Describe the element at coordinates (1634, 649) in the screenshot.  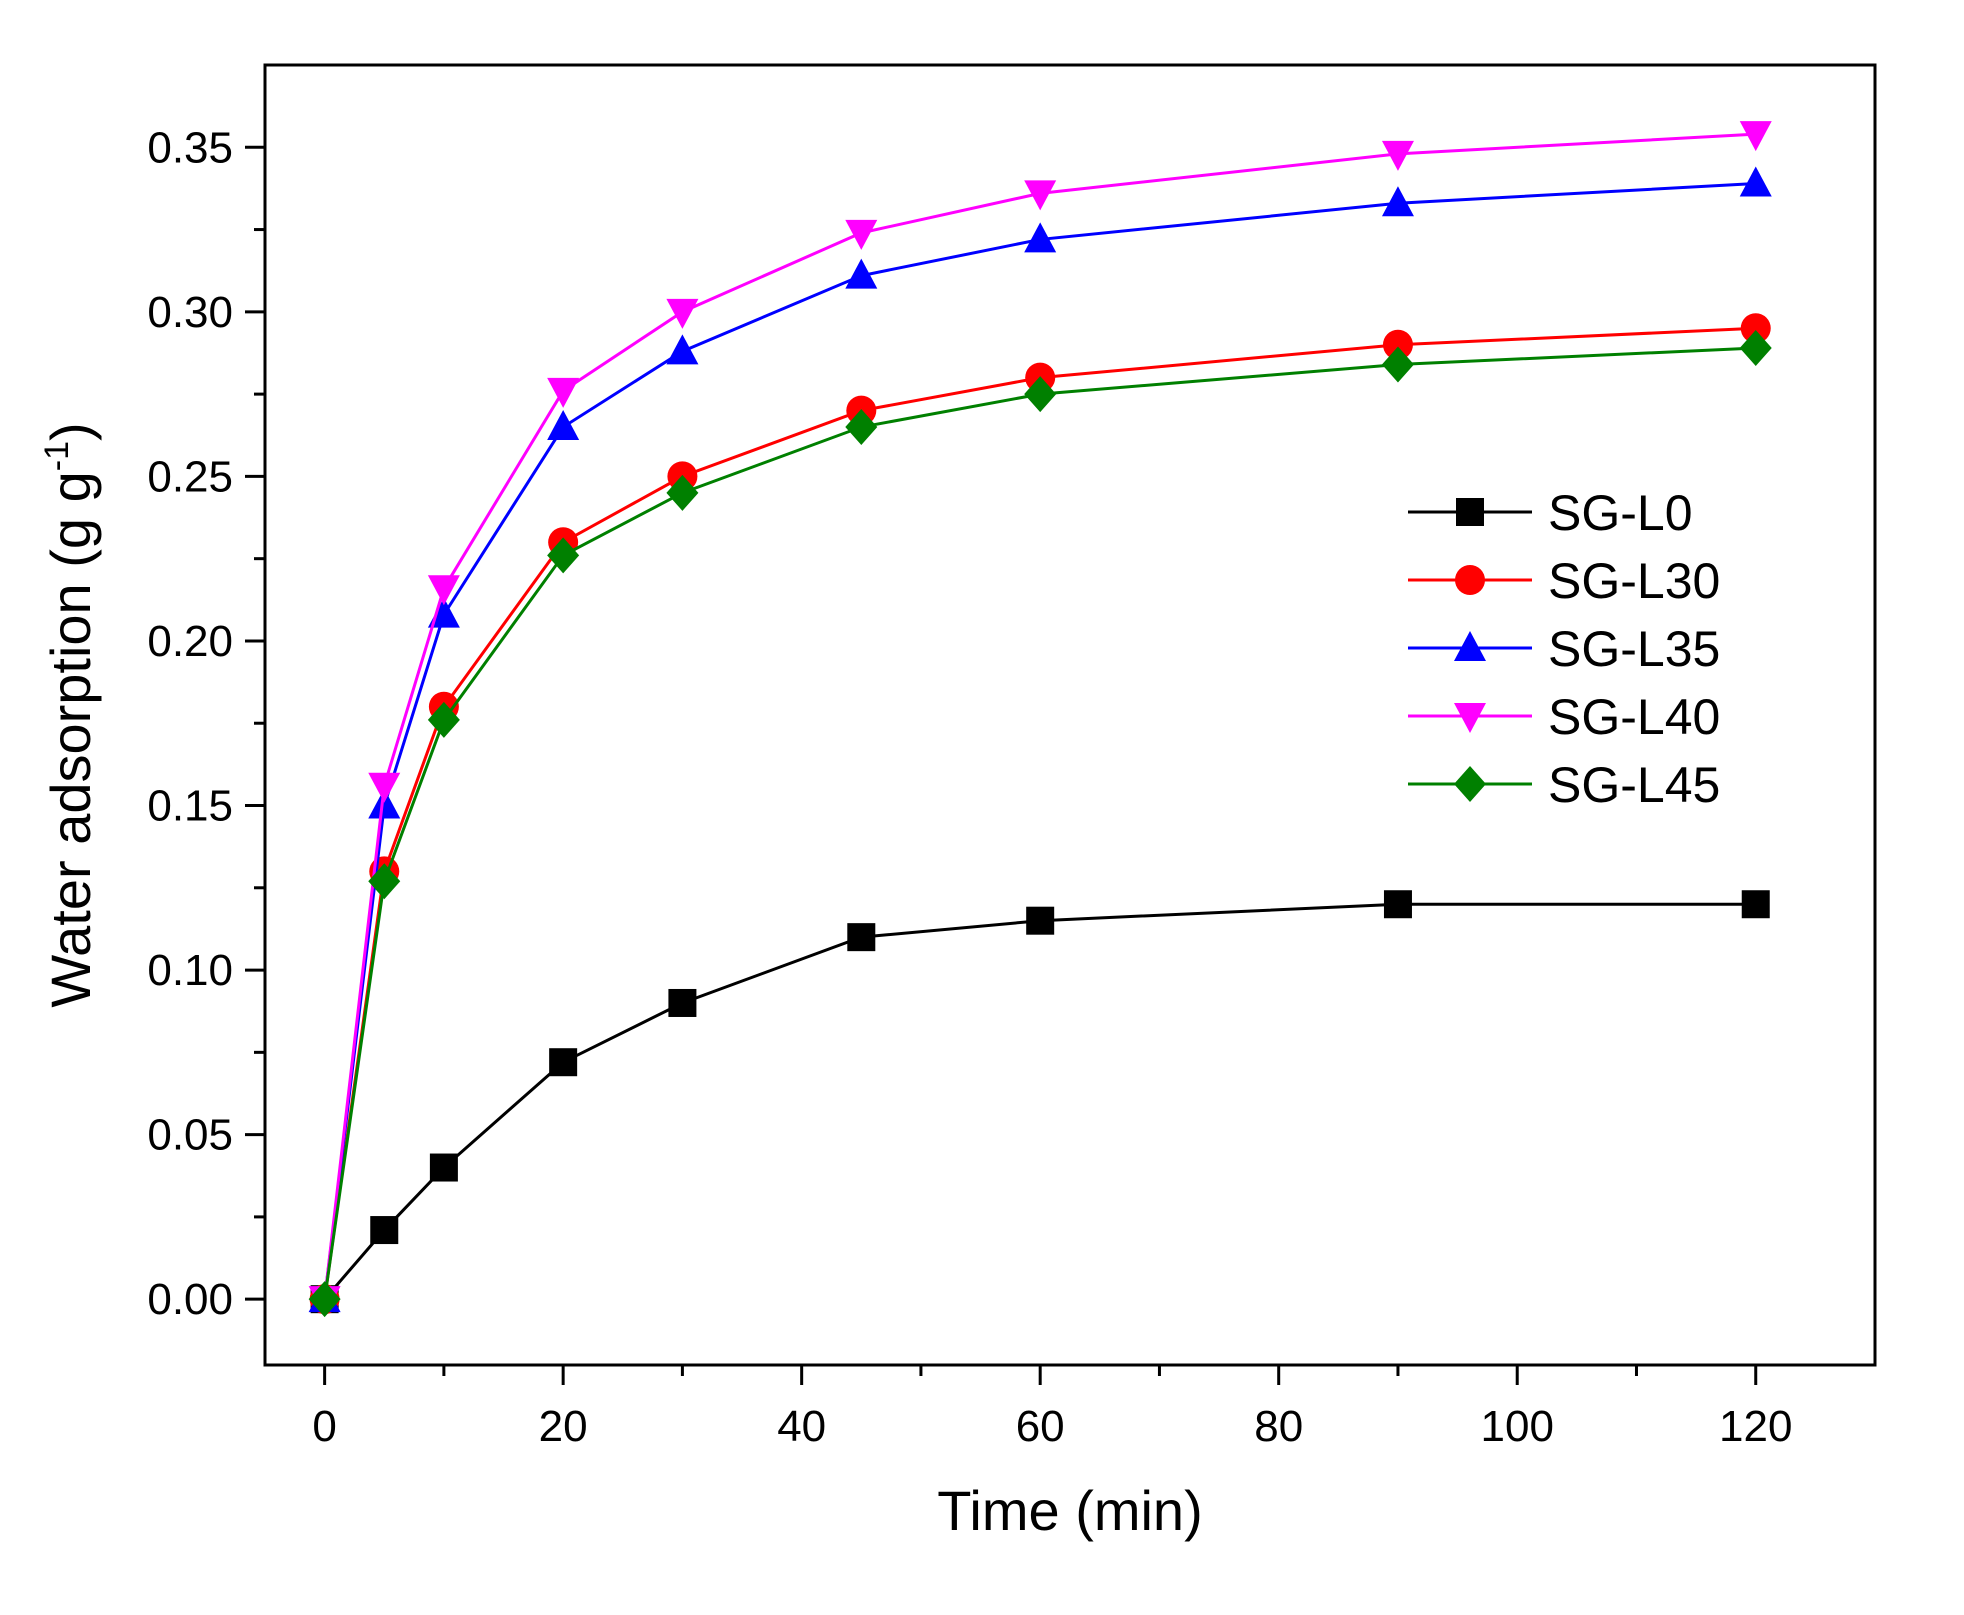
I see `legend-label: SG-L35` at that location.